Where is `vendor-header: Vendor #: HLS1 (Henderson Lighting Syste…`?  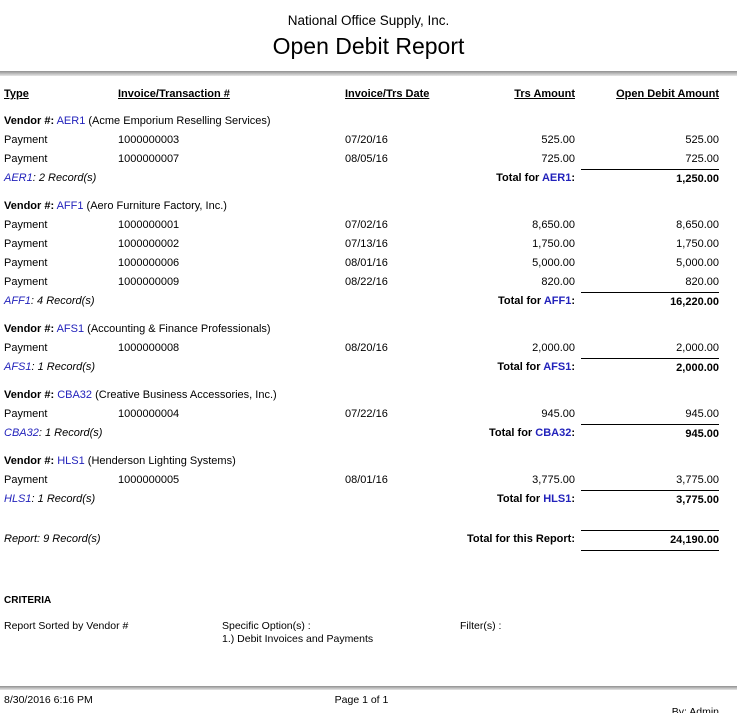 vendor-header: Vendor #: HLS1 (Henderson Lighting Syste… is located at coordinates (368, 461).